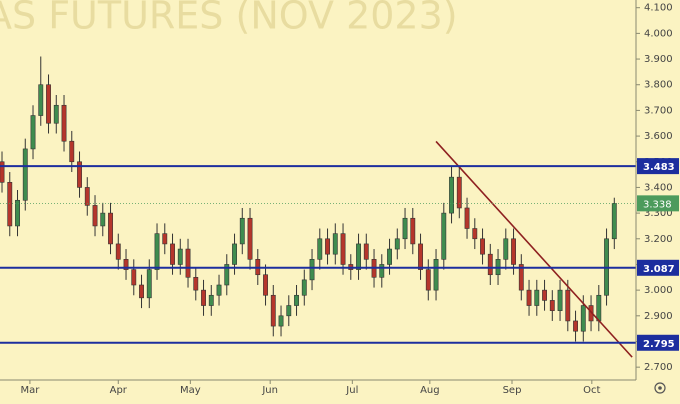 The width and height of the screenshot is (680, 404). What do you see at coordinates (658, 136) in the screenshot?
I see `y-tick-label: 3.600` at bounding box center [658, 136].